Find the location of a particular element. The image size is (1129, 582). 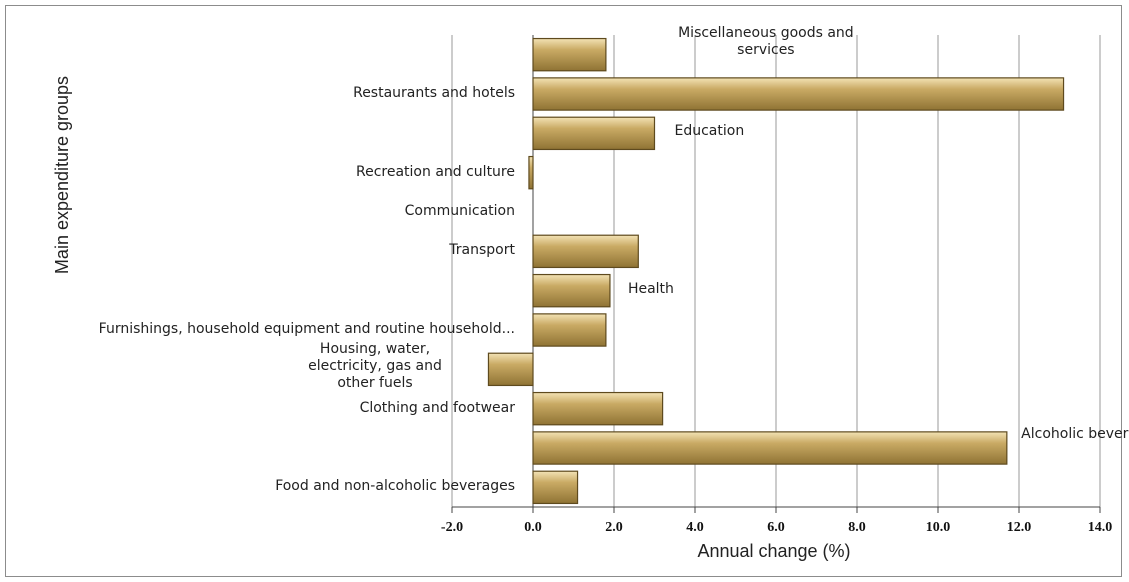

x-tick-label: 2.0 is located at coordinates (614, 527).